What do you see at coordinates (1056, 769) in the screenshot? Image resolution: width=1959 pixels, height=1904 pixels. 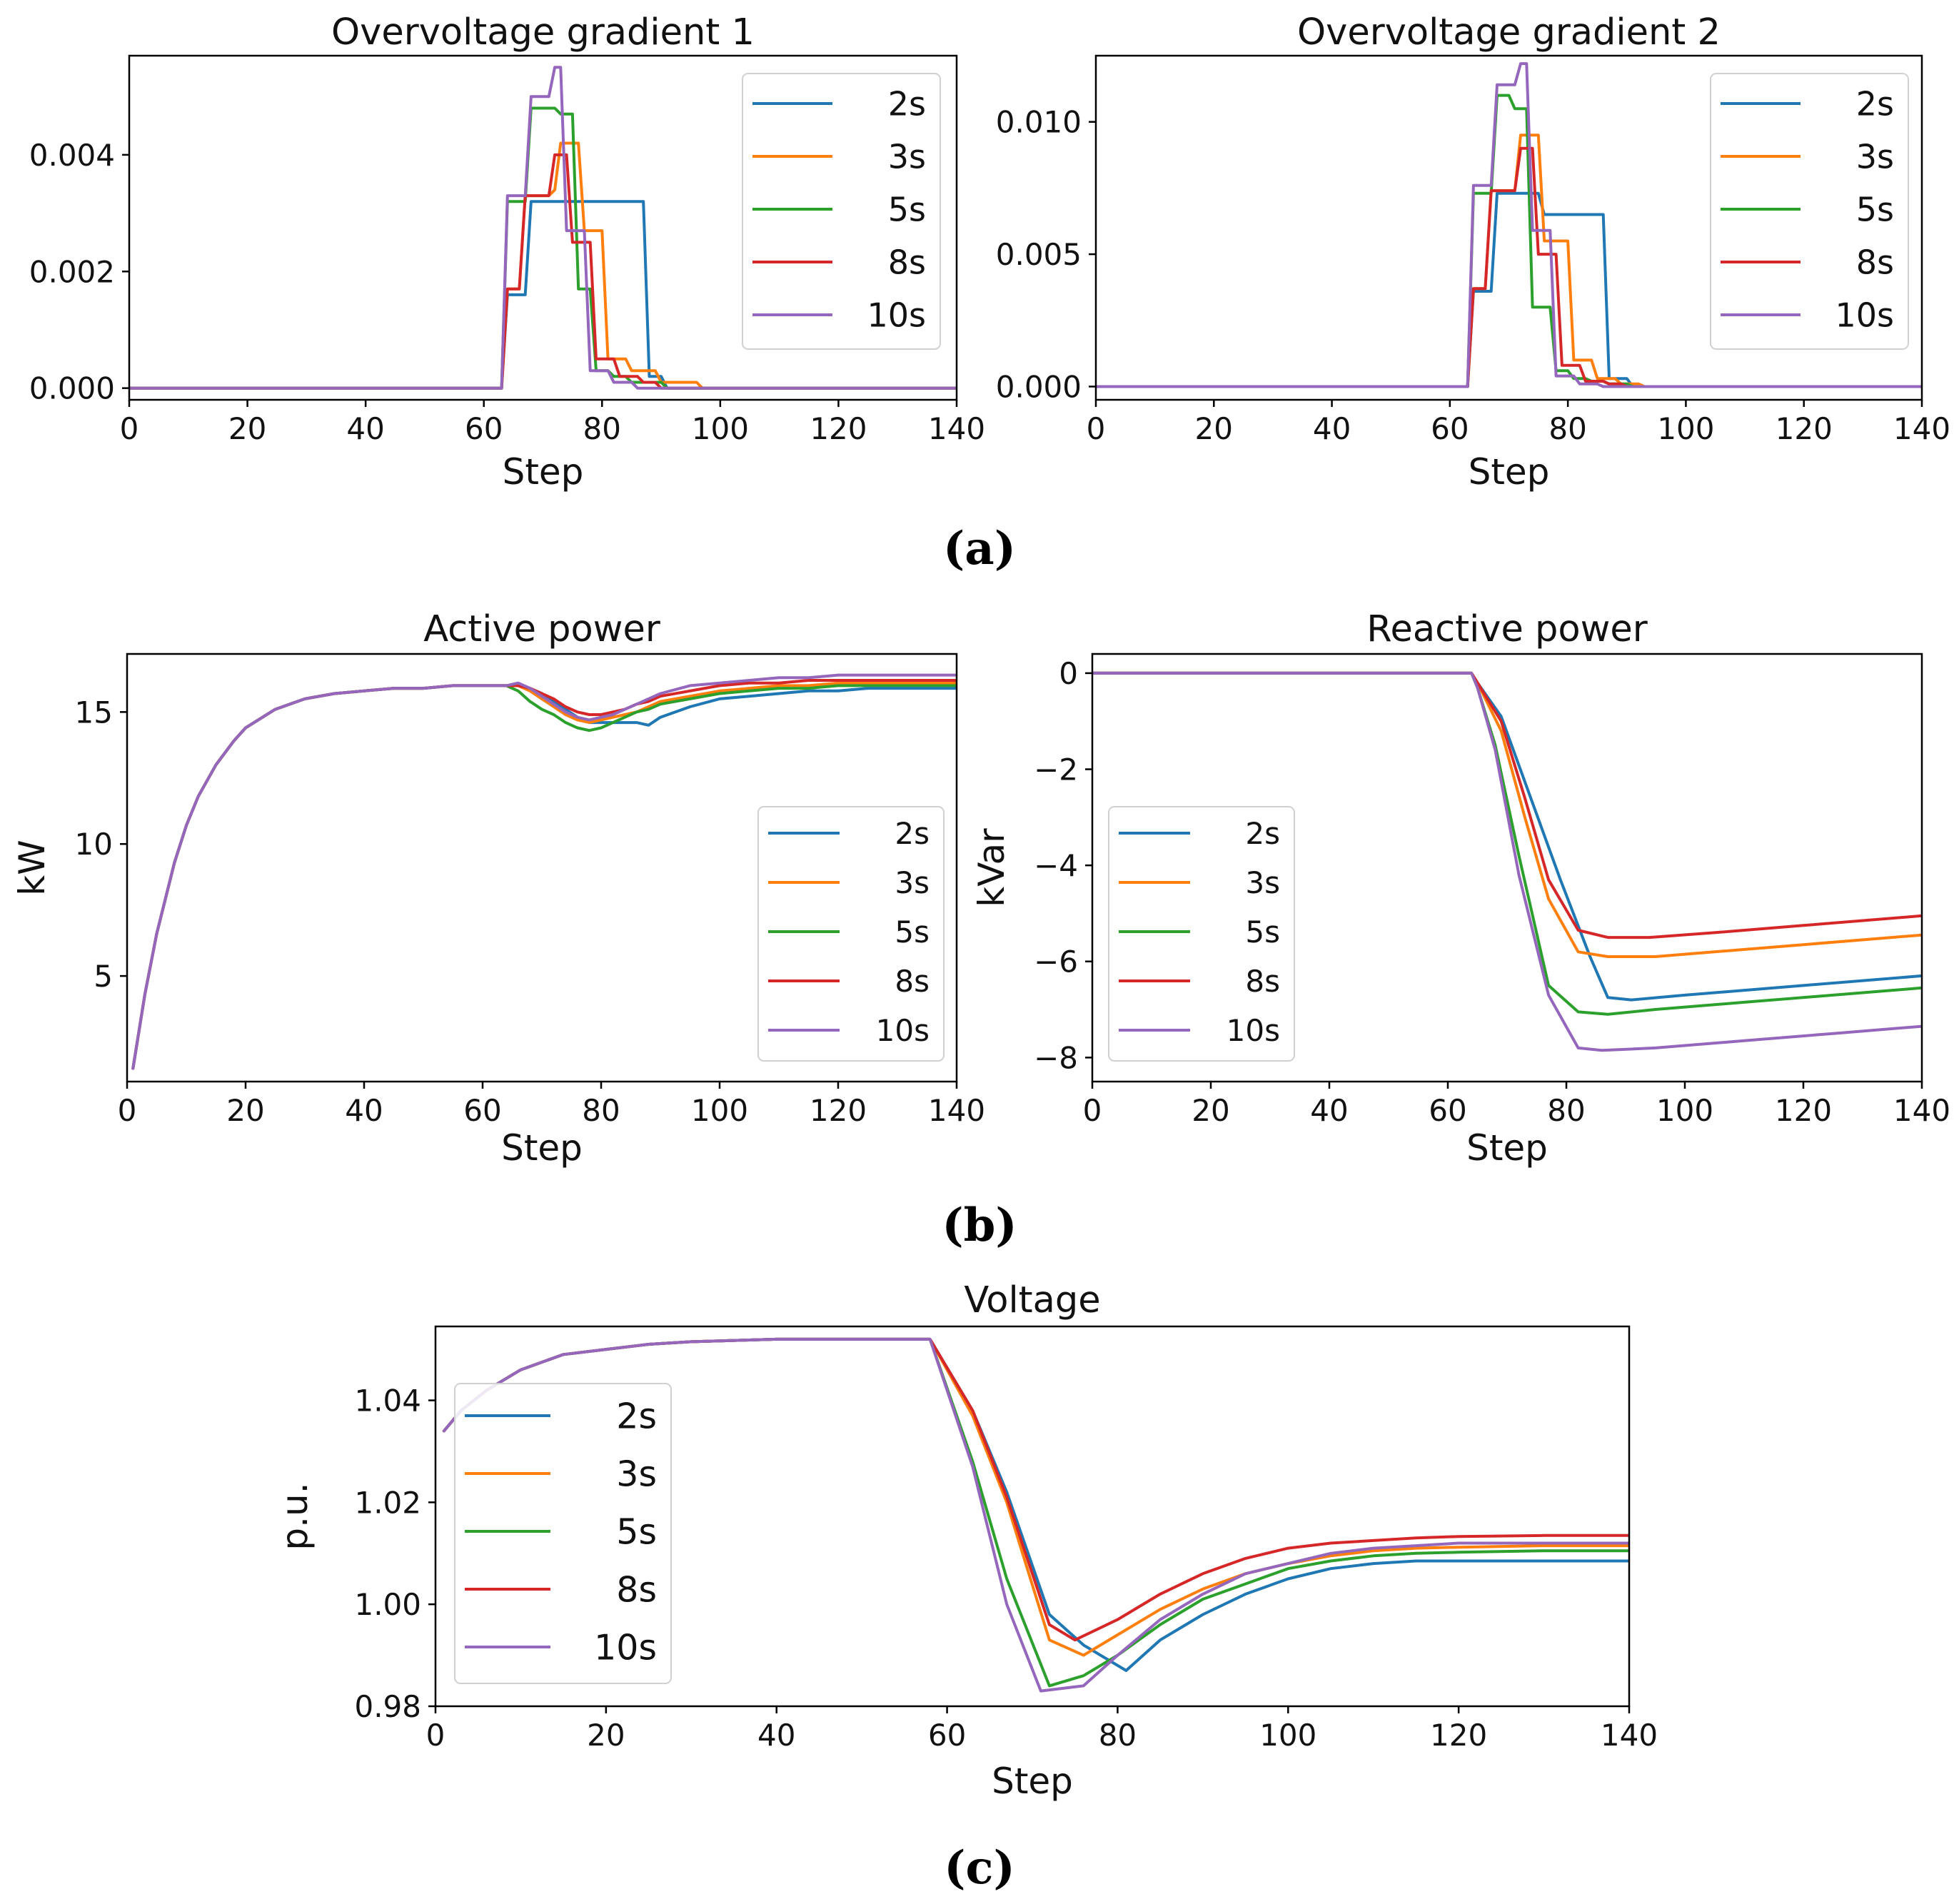 I see `y-tick-label: −2` at bounding box center [1056, 769].